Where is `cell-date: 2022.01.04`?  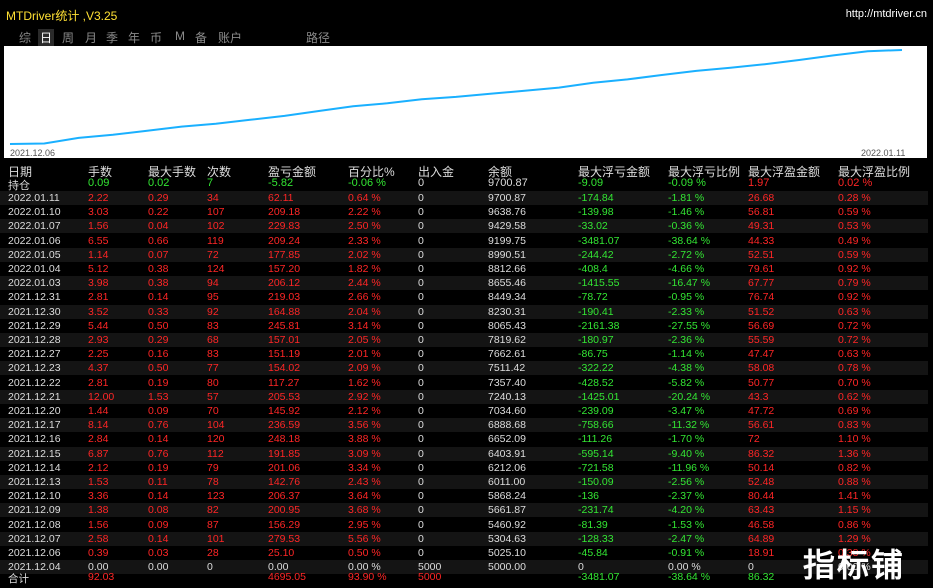
cell-date: 2022.01.04 is located at coordinates (34, 269).